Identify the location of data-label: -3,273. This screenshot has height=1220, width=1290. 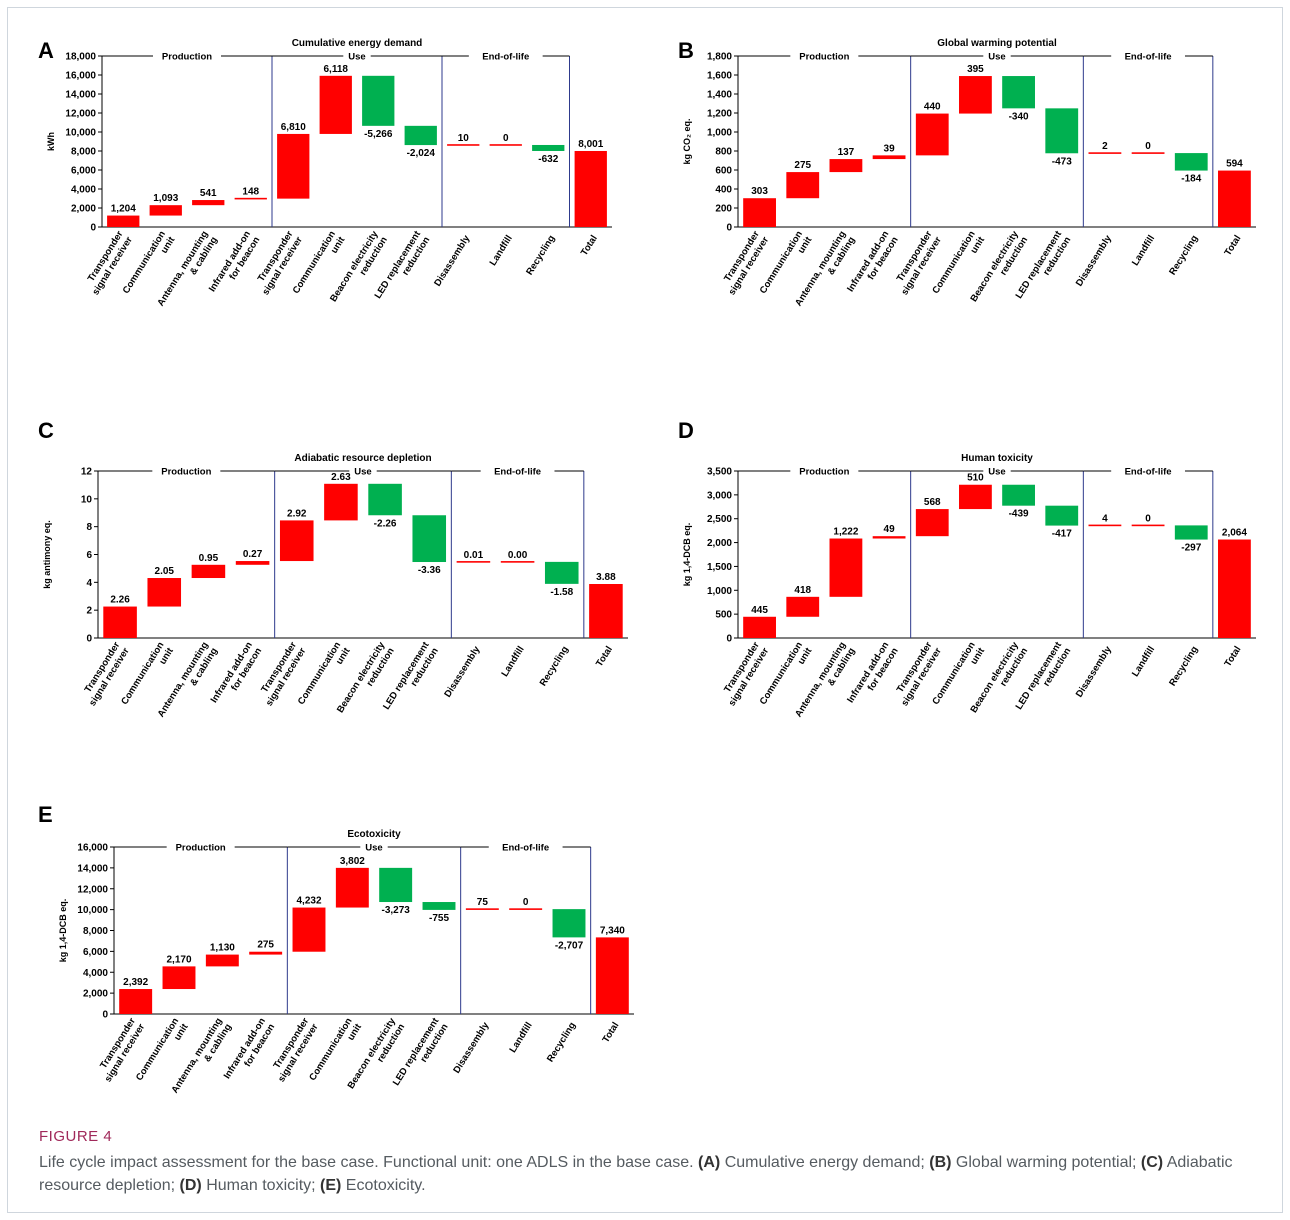
(395, 910).